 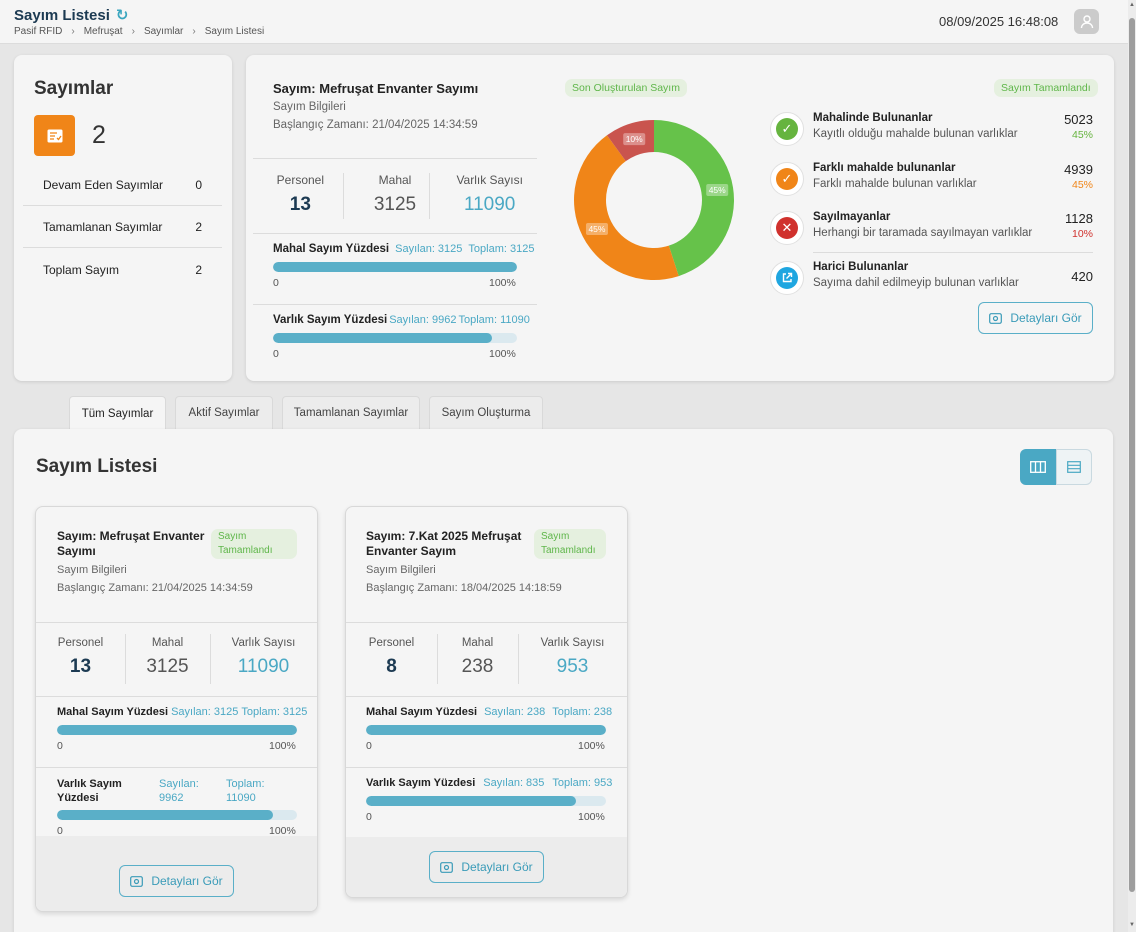 I want to click on summary-title: Sayımlar, so click(x=74, y=88).